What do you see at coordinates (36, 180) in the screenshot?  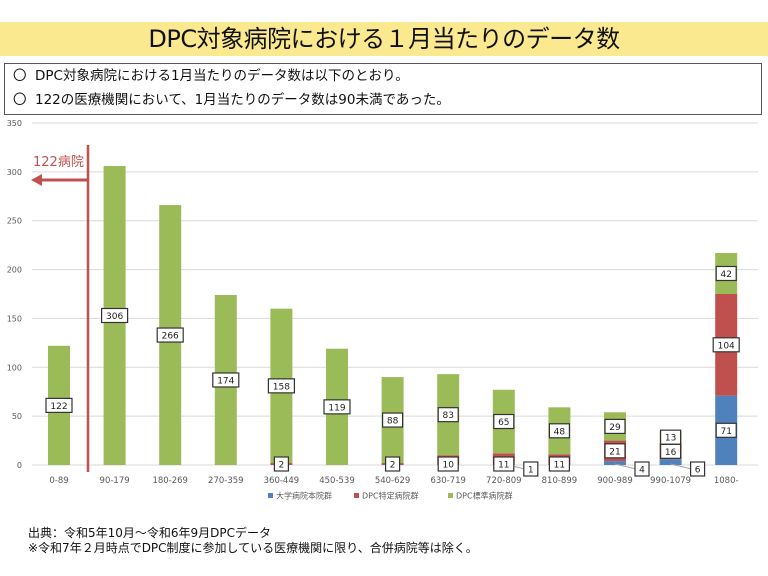 I see `left-arrow-icon` at bounding box center [36, 180].